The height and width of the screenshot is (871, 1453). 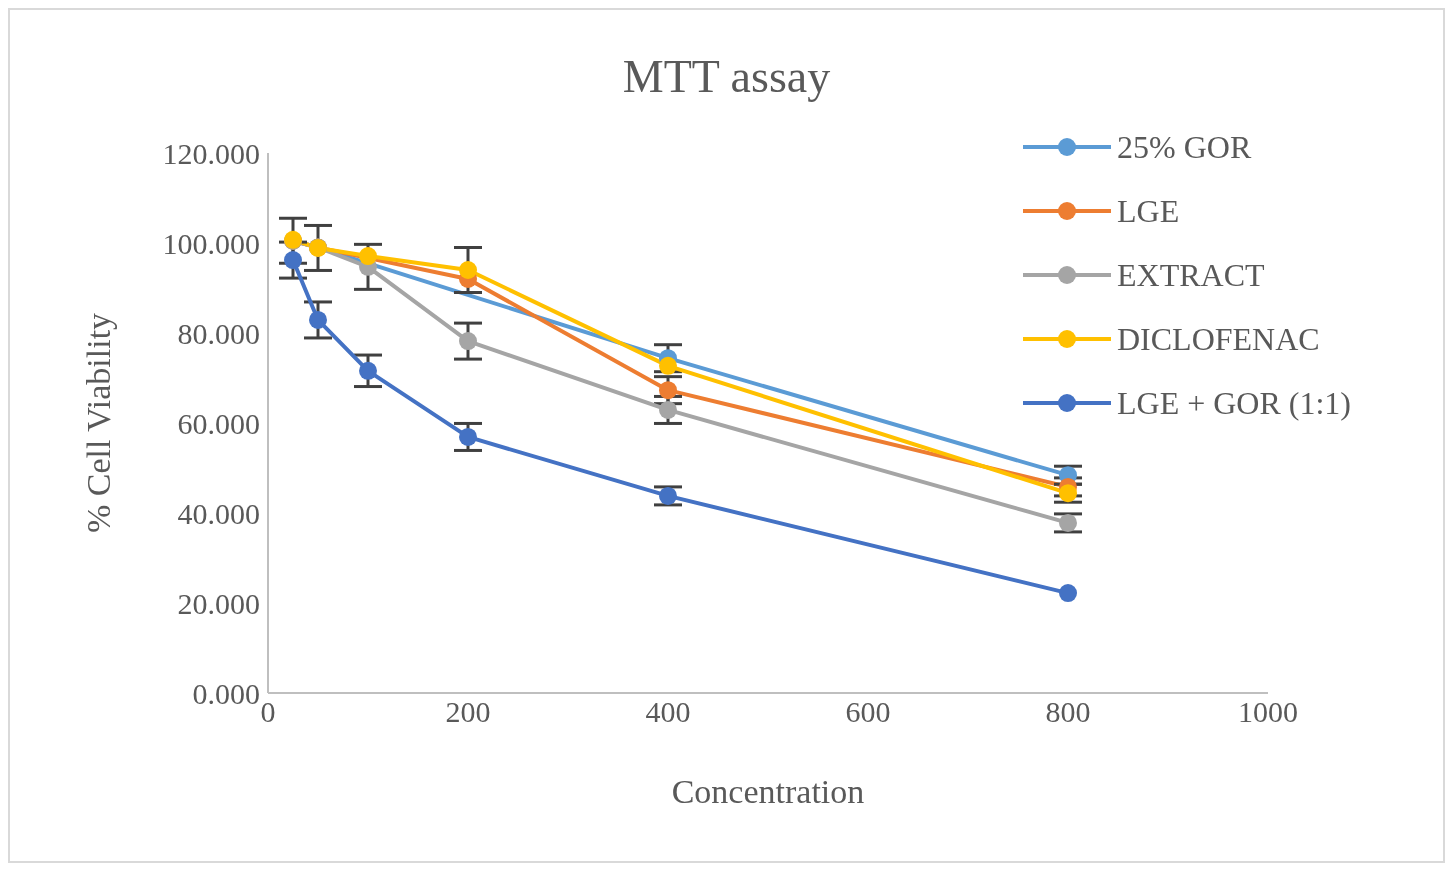 I want to click on y-tick-label: 20.000, so click(x=218, y=603).